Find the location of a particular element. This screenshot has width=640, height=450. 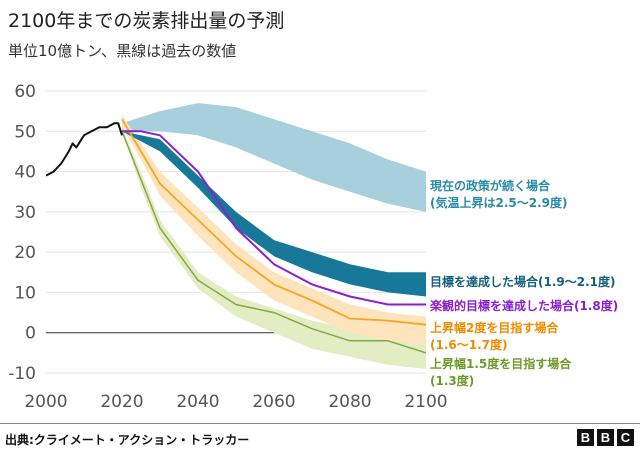

y-tick-label: -10 is located at coordinates (22, 374).